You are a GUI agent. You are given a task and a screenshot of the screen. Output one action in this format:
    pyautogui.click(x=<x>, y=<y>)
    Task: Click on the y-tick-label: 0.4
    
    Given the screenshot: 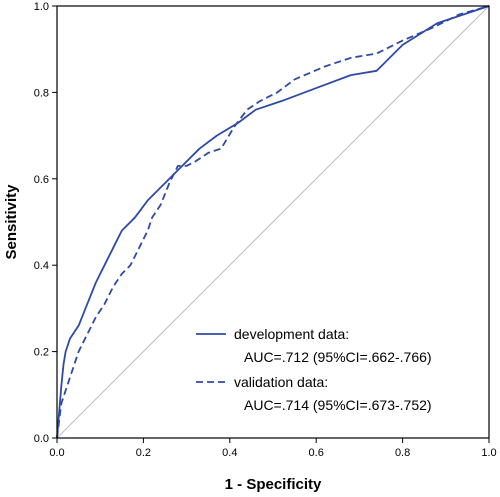 What is the action you would take?
    pyautogui.click(x=41, y=266)
    